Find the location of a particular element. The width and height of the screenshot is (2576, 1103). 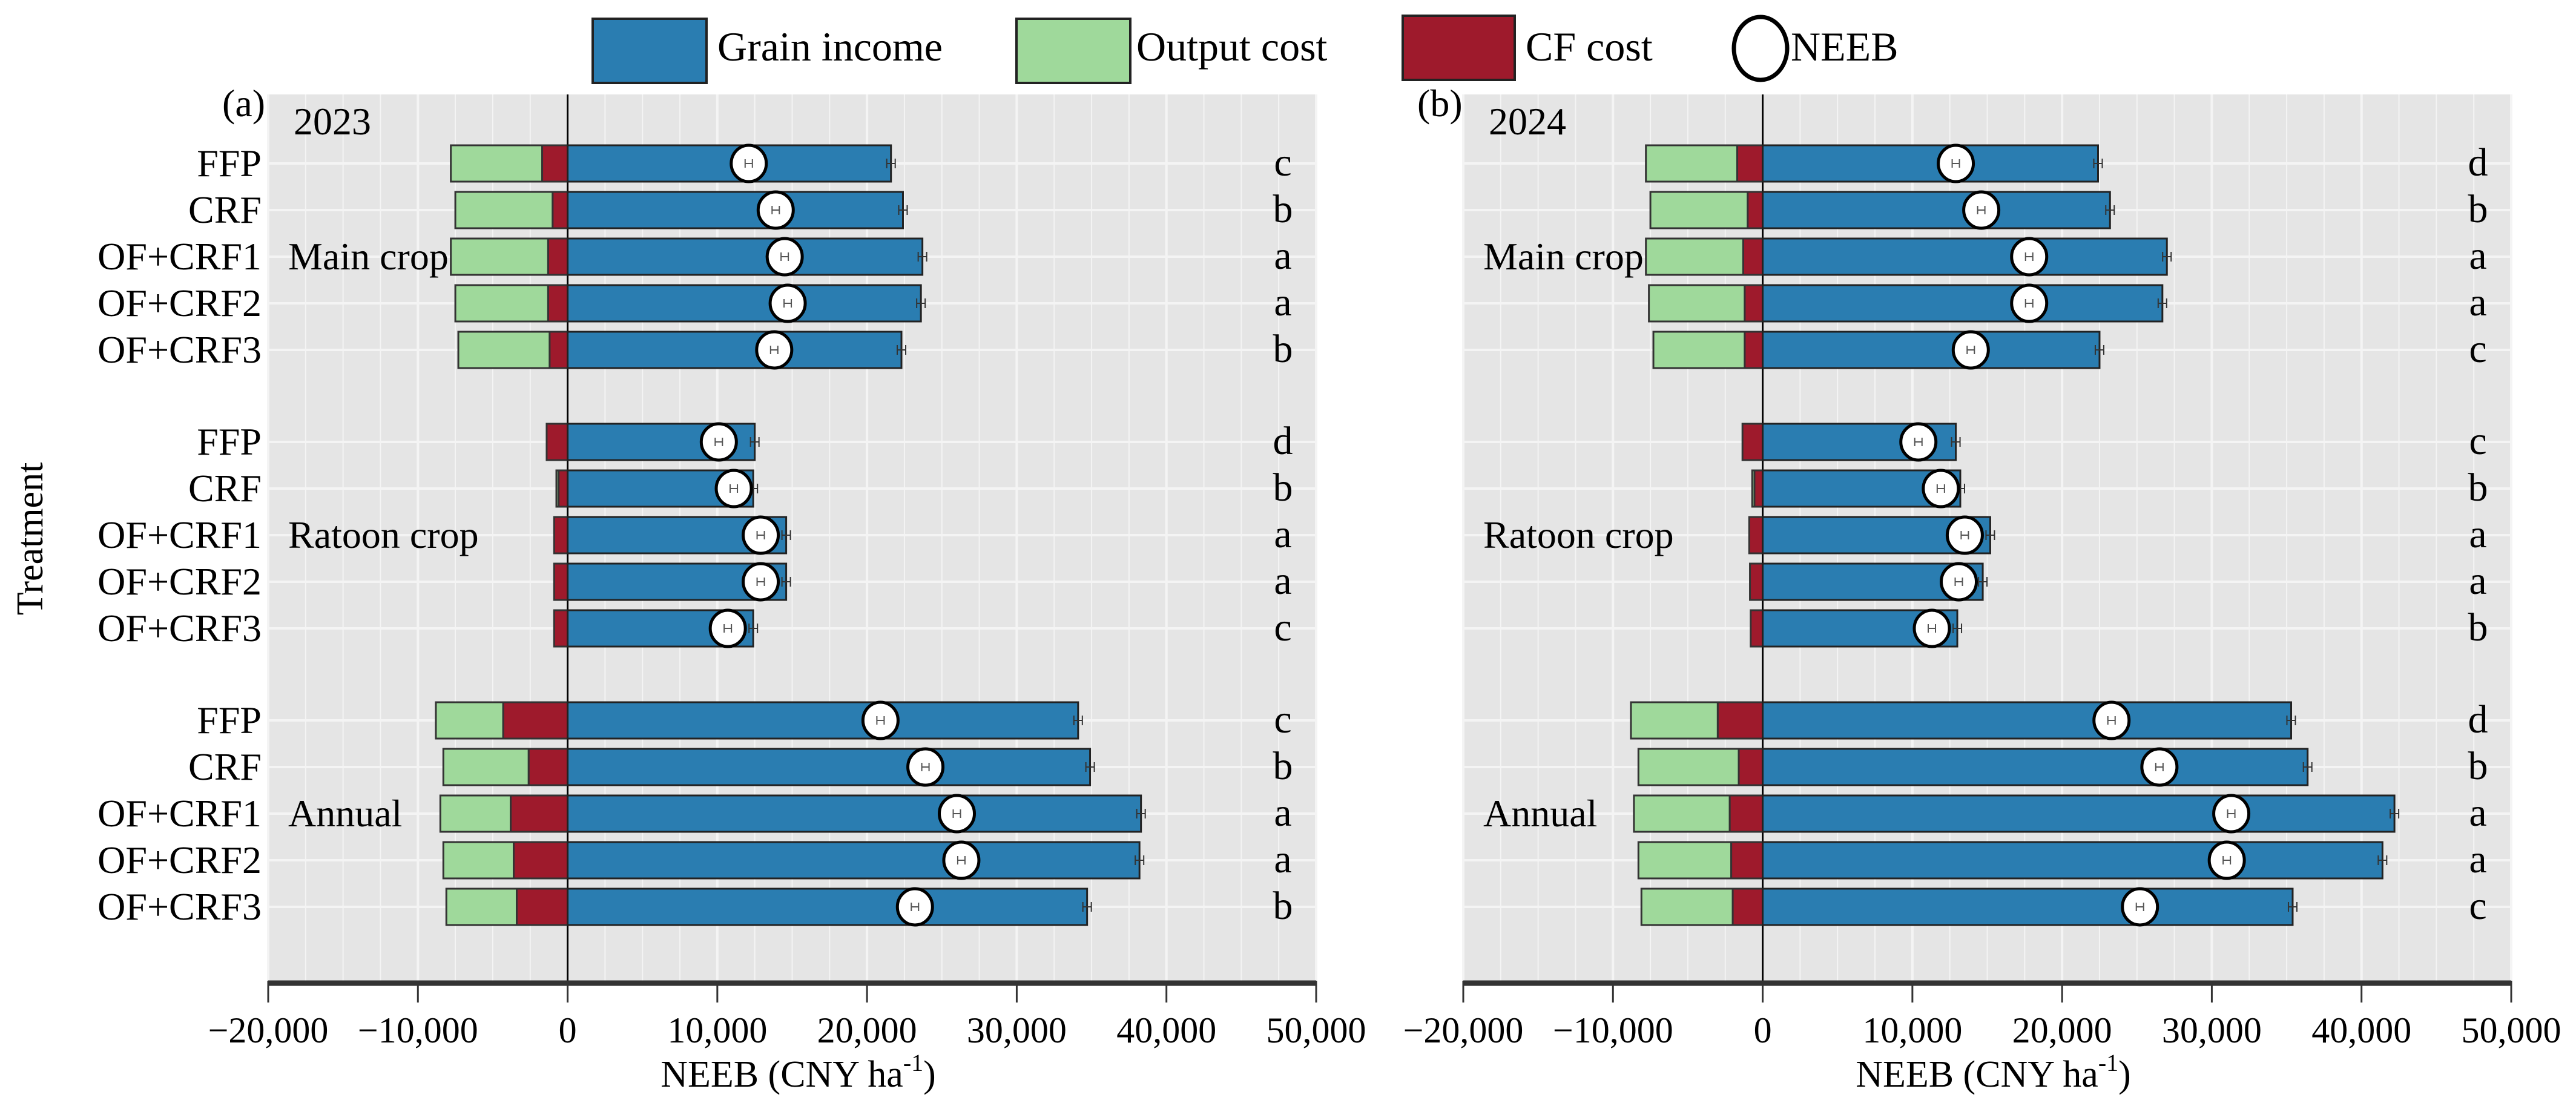

significance-letter: d is located at coordinates (2478, 163).